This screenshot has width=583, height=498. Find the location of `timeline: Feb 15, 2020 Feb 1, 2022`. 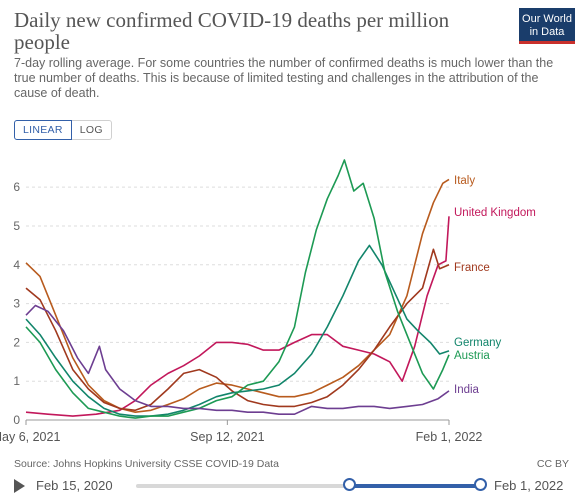

timeline: Feb 15, 2020 Feb 1, 2022 is located at coordinates (291, 486).